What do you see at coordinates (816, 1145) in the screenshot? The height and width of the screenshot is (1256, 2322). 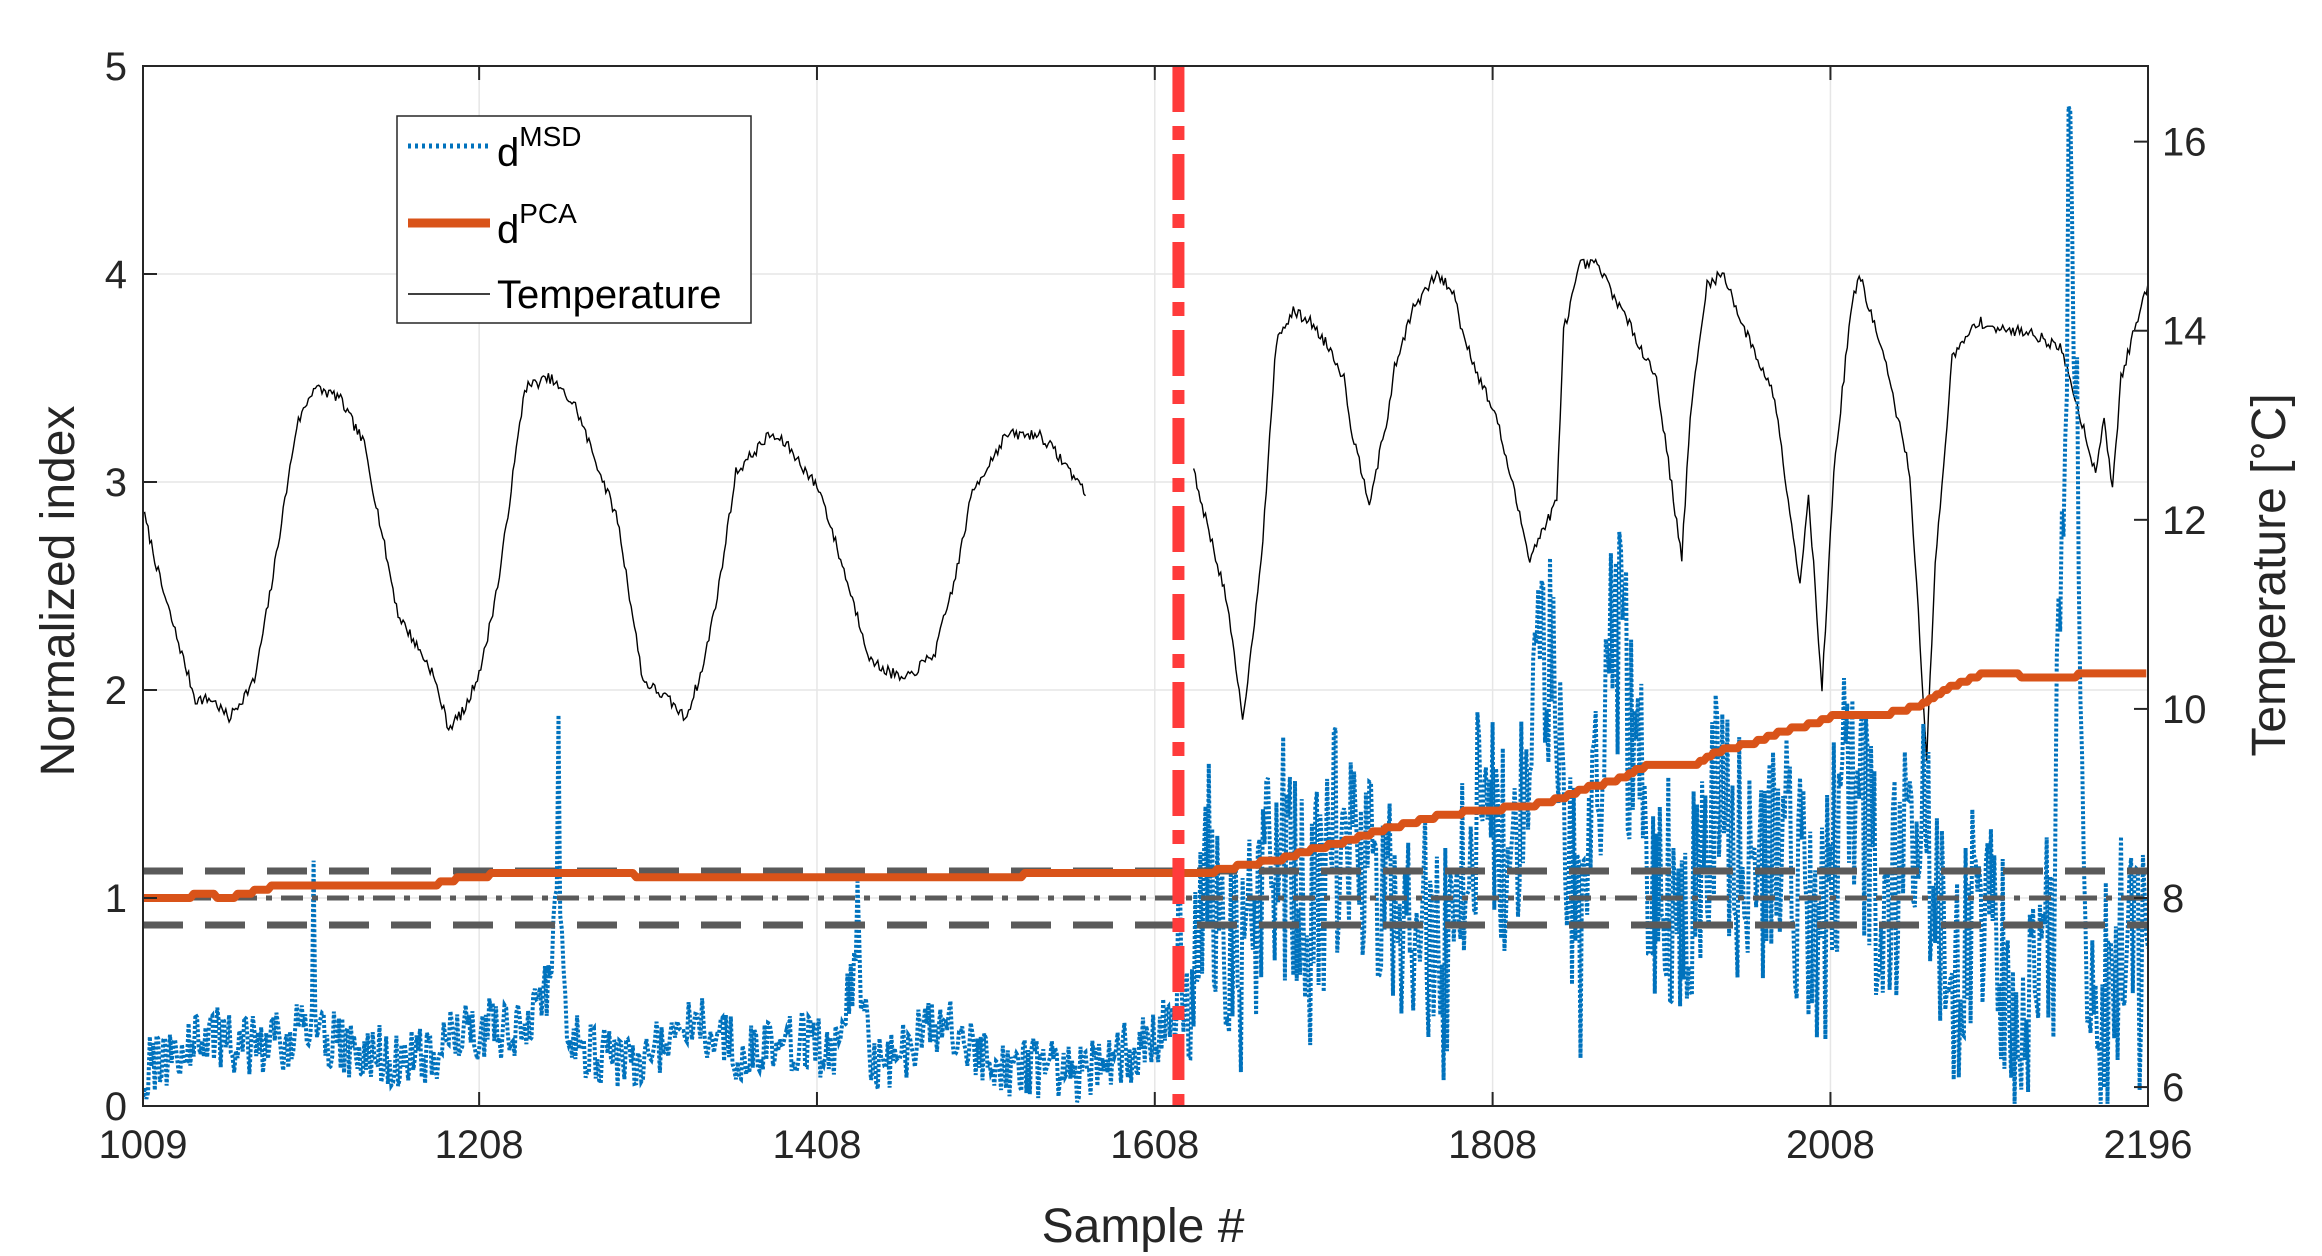 I see `x-tick-label: 1408` at bounding box center [816, 1145].